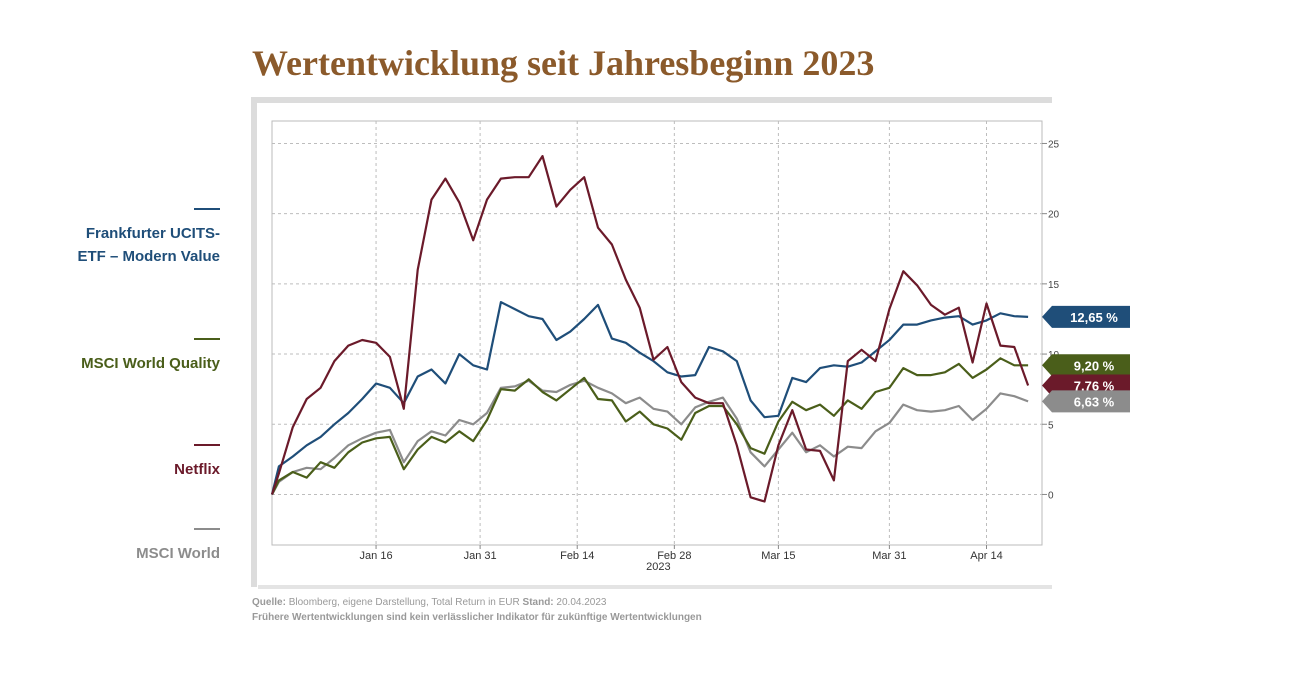  Describe the element at coordinates (1094, 386) in the screenshot. I see `end-tag-label: 7,76 %` at that location.